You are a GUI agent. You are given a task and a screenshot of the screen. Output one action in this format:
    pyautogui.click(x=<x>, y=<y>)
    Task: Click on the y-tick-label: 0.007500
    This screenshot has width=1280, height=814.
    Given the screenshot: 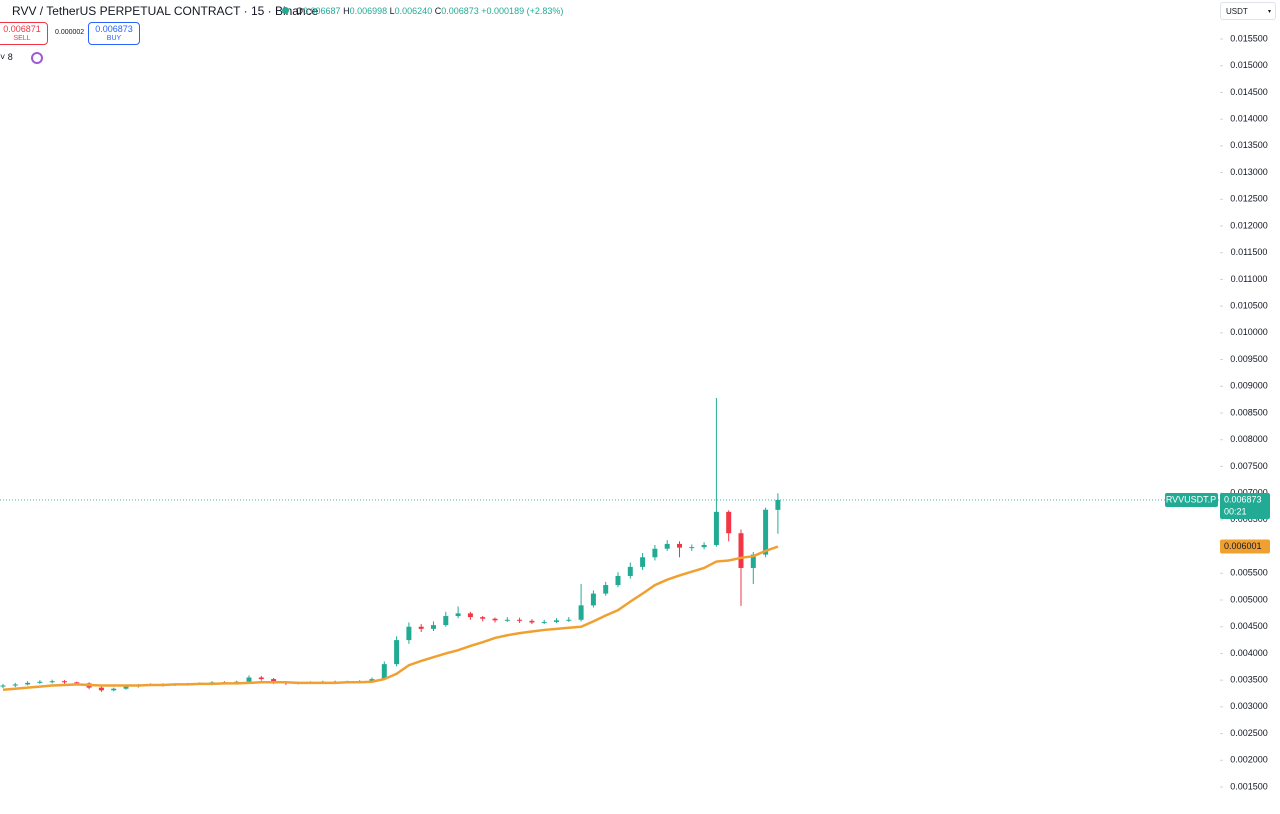 What is the action you would take?
    pyautogui.click(x=1249, y=466)
    